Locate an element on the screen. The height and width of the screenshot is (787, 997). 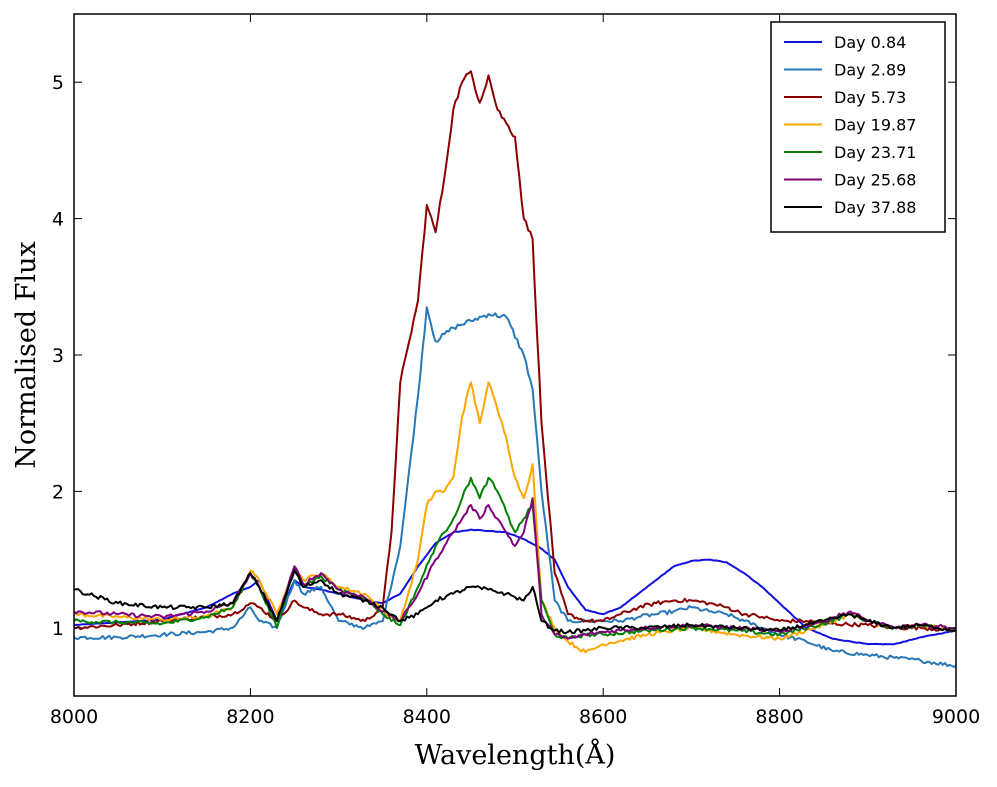
y-axis-title: Normalised Flux is located at coordinates (26, 354).